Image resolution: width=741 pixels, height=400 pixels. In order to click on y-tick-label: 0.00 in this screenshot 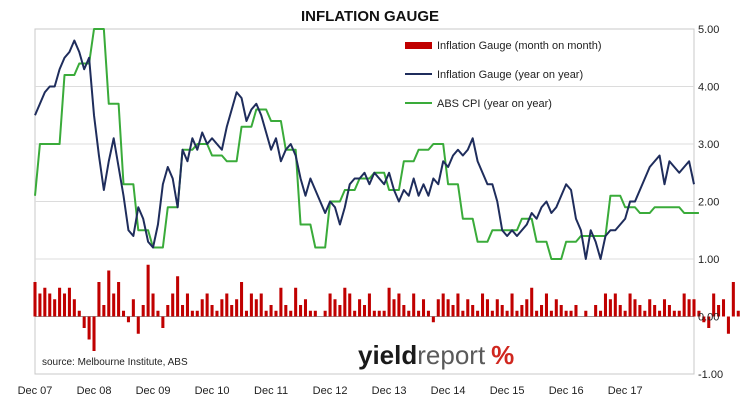, I will do `click(708, 318)`.